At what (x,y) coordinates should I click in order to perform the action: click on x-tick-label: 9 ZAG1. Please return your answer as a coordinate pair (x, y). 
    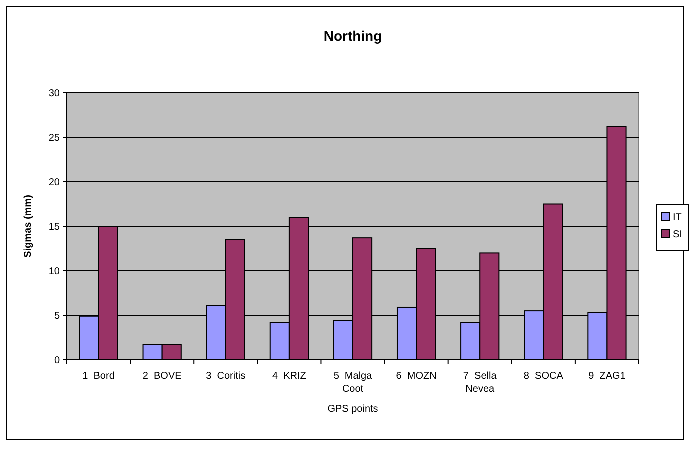
    Looking at the image, I should click on (607, 376).